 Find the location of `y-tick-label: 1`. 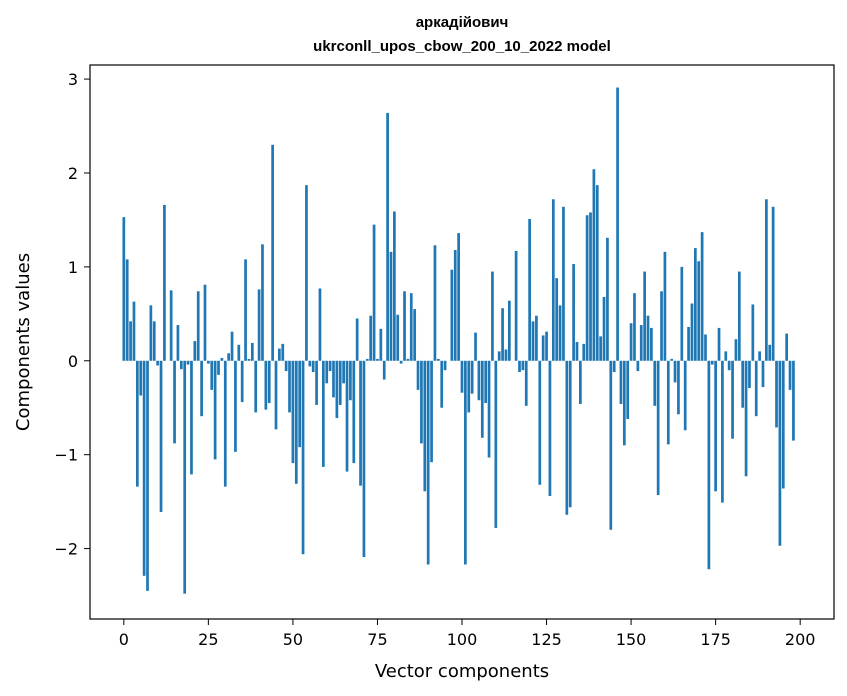

y-tick-label: 1 is located at coordinates (73, 267).